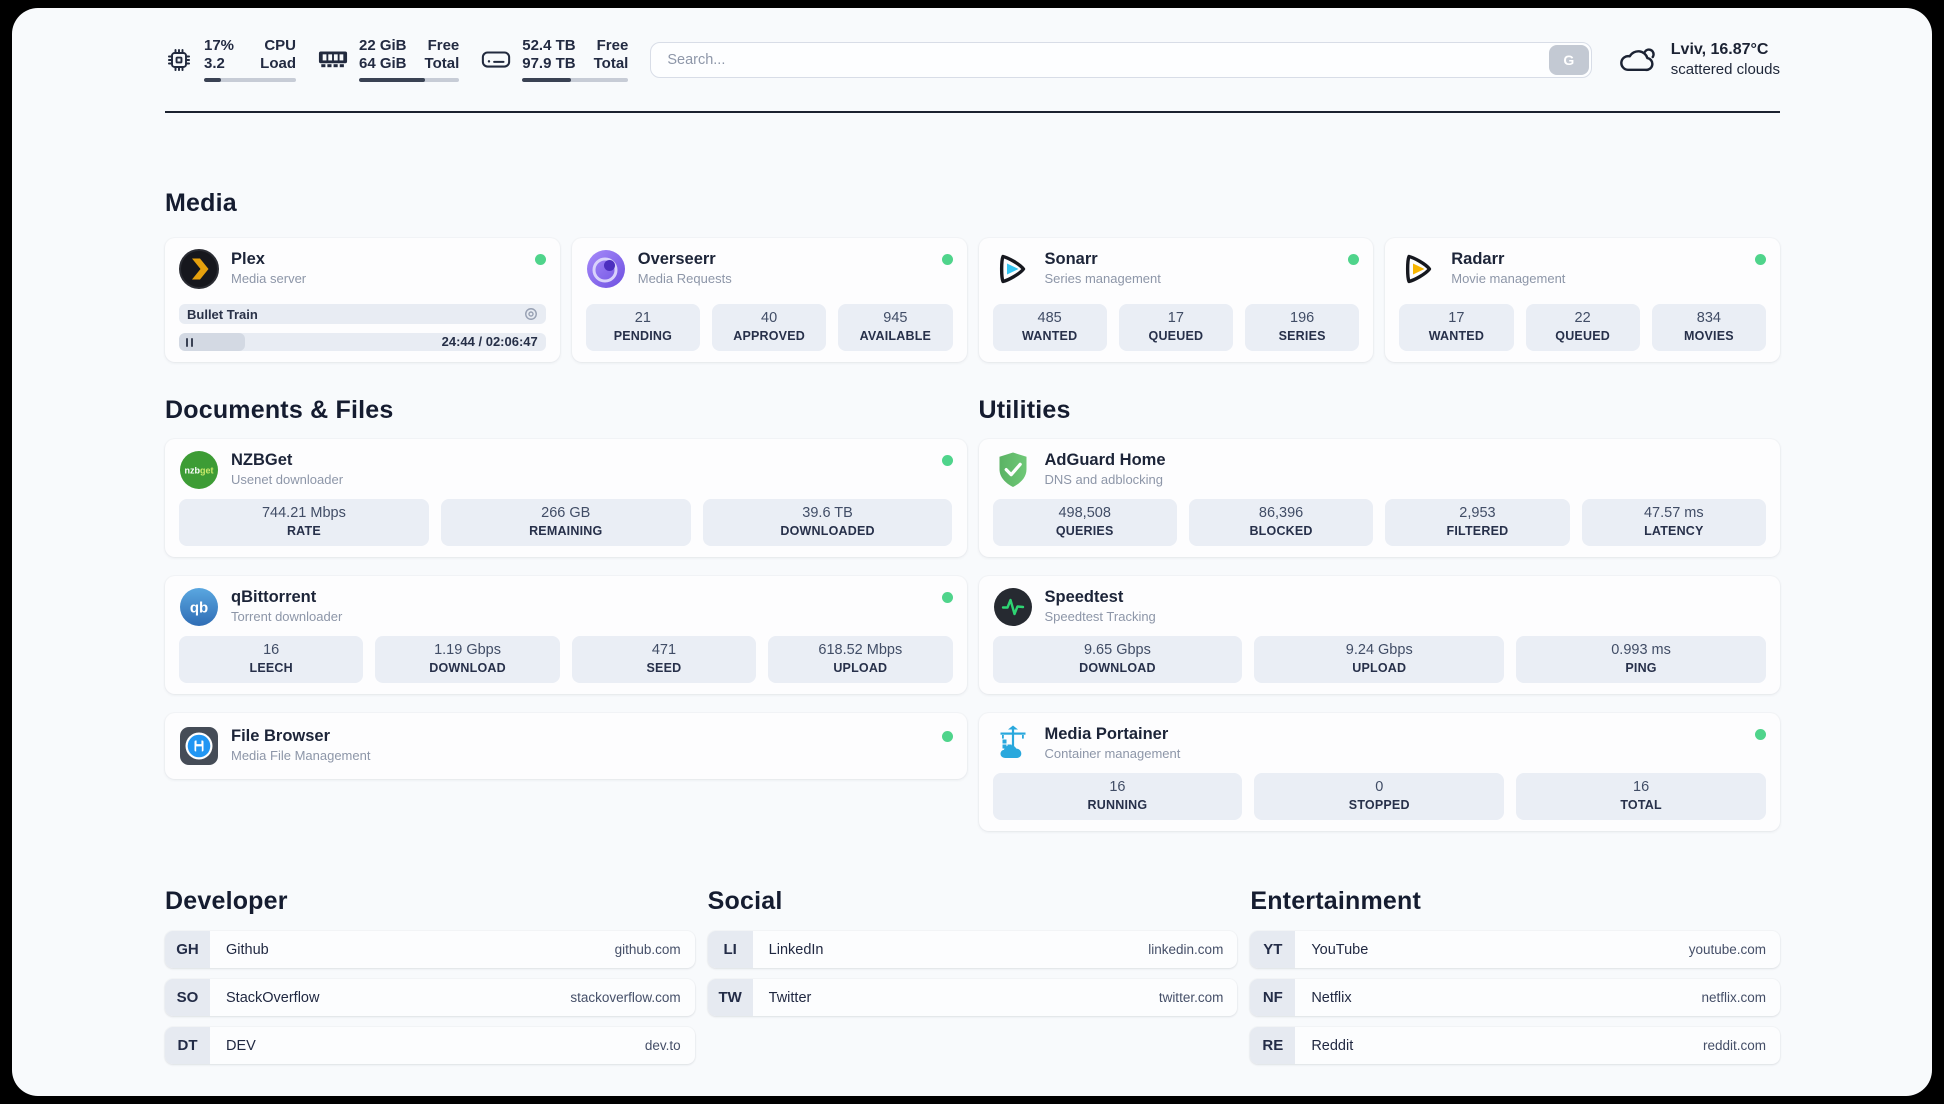  I want to click on top-header: 17% 3.2 CPU Load, so click(972, 60).